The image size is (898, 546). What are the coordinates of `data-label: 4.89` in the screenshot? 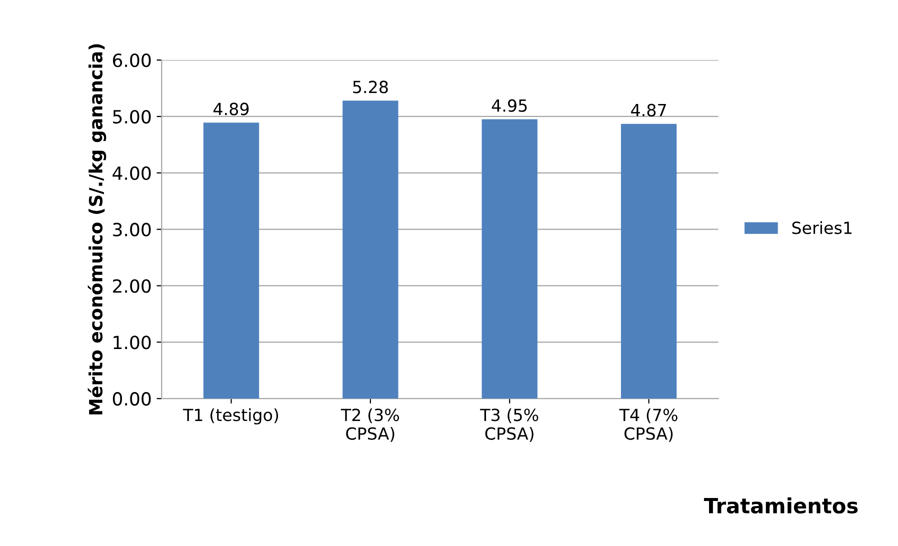 It's located at (231, 109).